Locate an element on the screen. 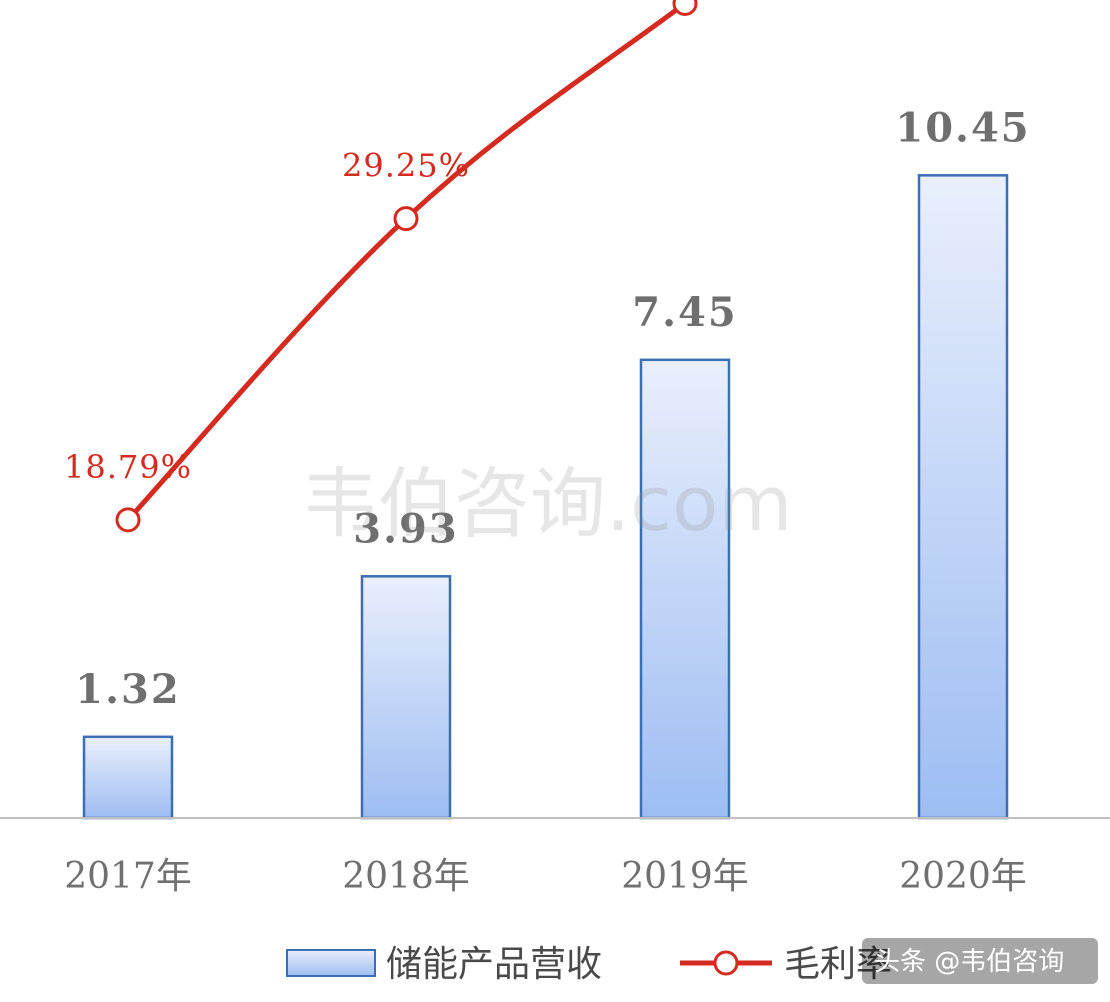 The width and height of the screenshot is (1110, 1002). legend-line-label: 毛利率 is located at coordinates (838, 964).